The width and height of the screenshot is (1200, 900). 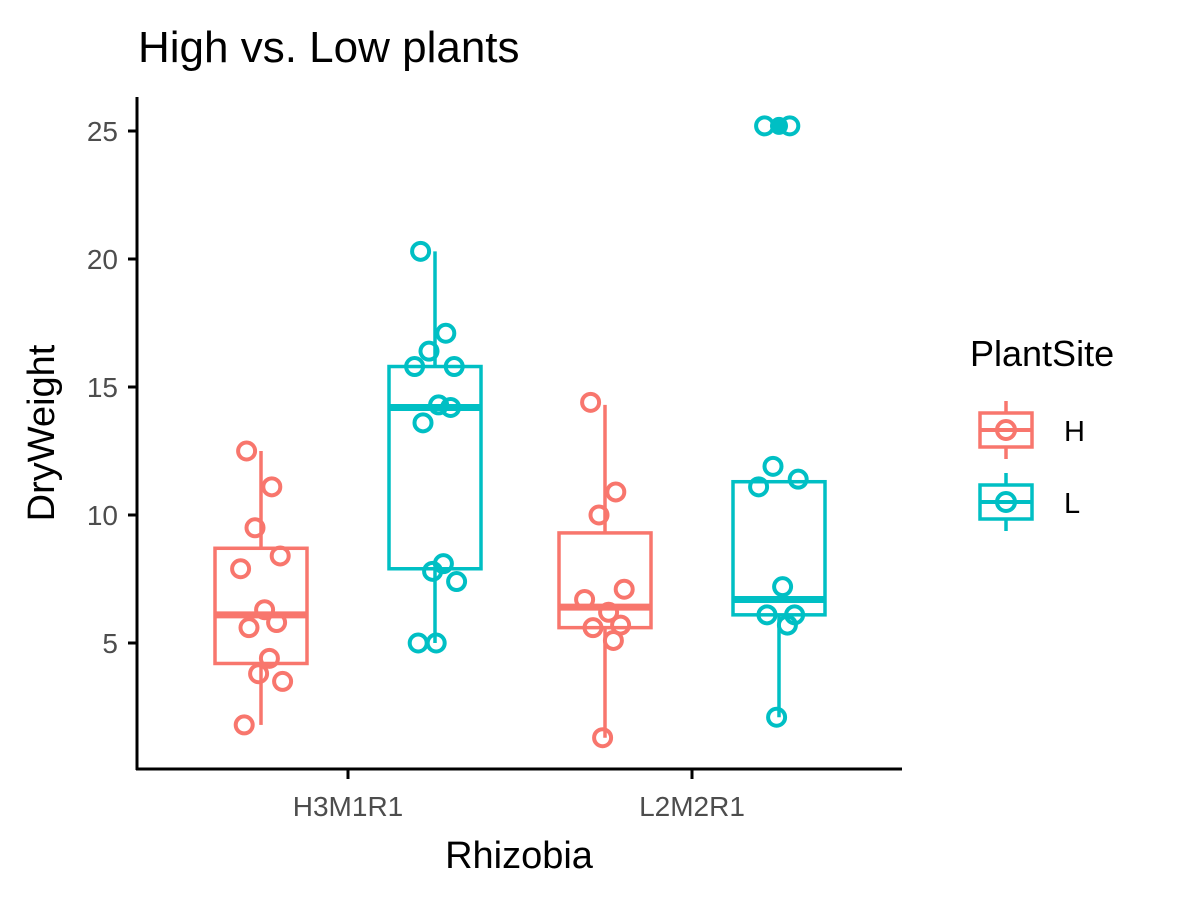 I want to click on y-tick-label: 25, so click(x=102, y=131).